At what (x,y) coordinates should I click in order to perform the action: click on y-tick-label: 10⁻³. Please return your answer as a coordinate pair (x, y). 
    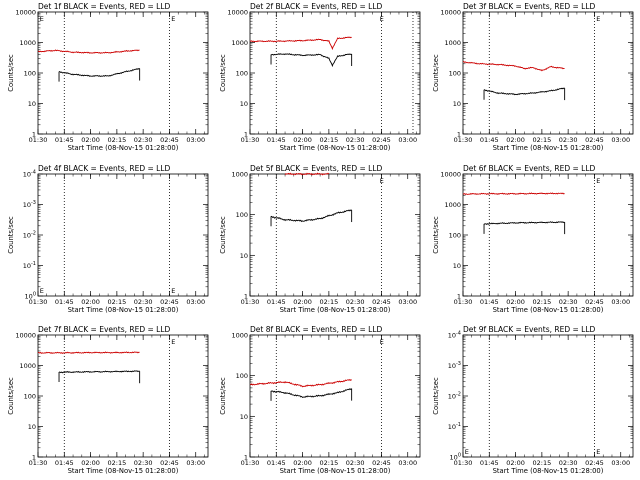
    Looking at the image, I should click on (29, 204).